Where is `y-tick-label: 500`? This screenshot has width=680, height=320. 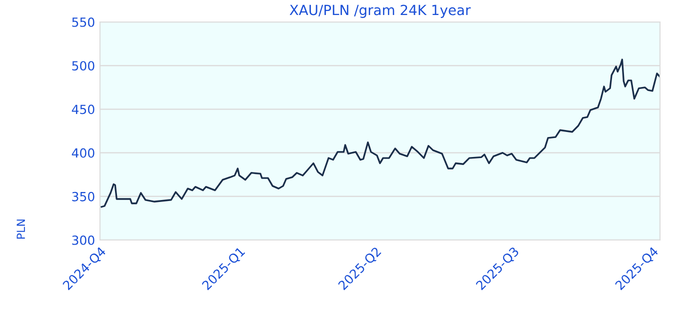 y-tick-label: 500 is located at coordinates (83, 66).